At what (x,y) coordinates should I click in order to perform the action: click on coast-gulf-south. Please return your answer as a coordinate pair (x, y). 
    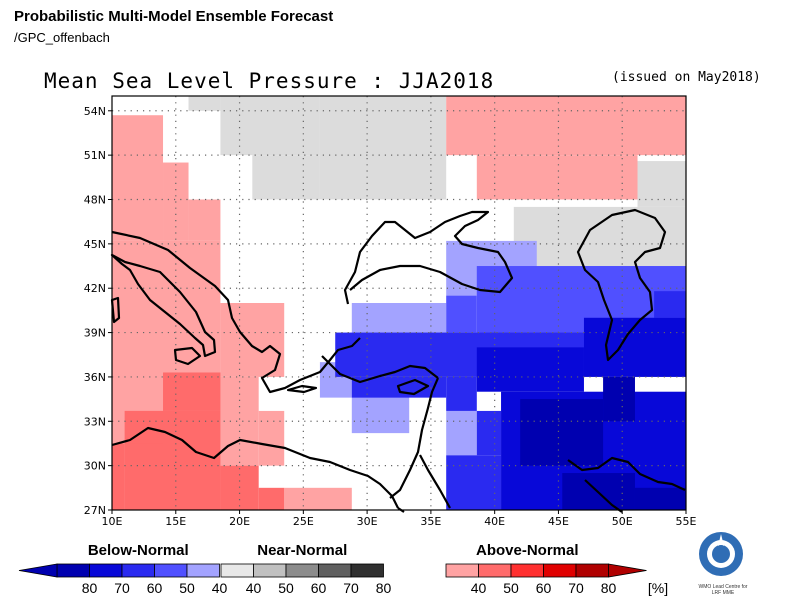
    Looking at the image, I should click on (603, 496).